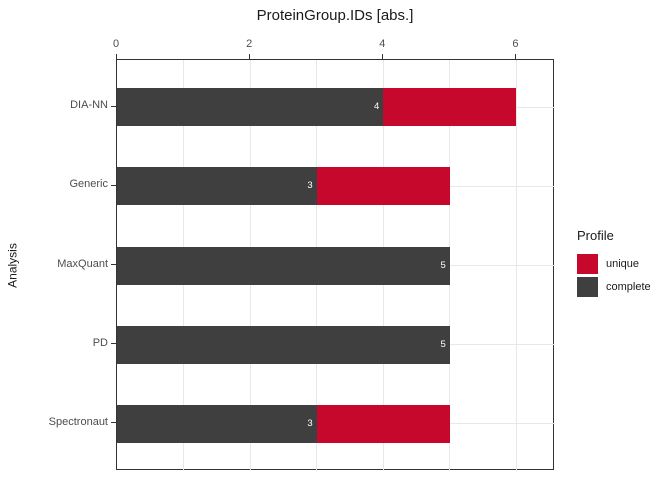 The width and height of the screenshot is (672, 480). What do you see at coordinates (587, 287) in the screenshot?
I see `complete-legend-key-swatch` at bounding box center [587, 287].